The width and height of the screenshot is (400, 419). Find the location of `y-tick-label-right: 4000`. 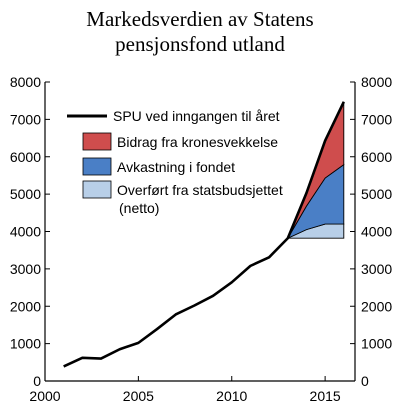

y-tick-label-right: 4000 is located at coordinates (376, 232).